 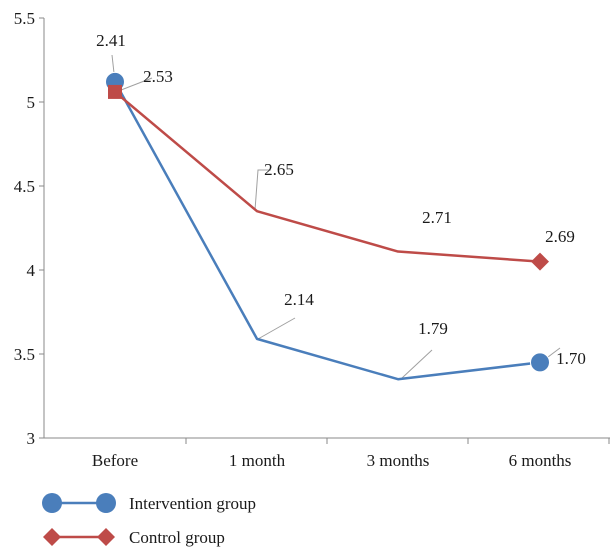 I want to click on y-tick-label: 5, so click(x=31, y=102).